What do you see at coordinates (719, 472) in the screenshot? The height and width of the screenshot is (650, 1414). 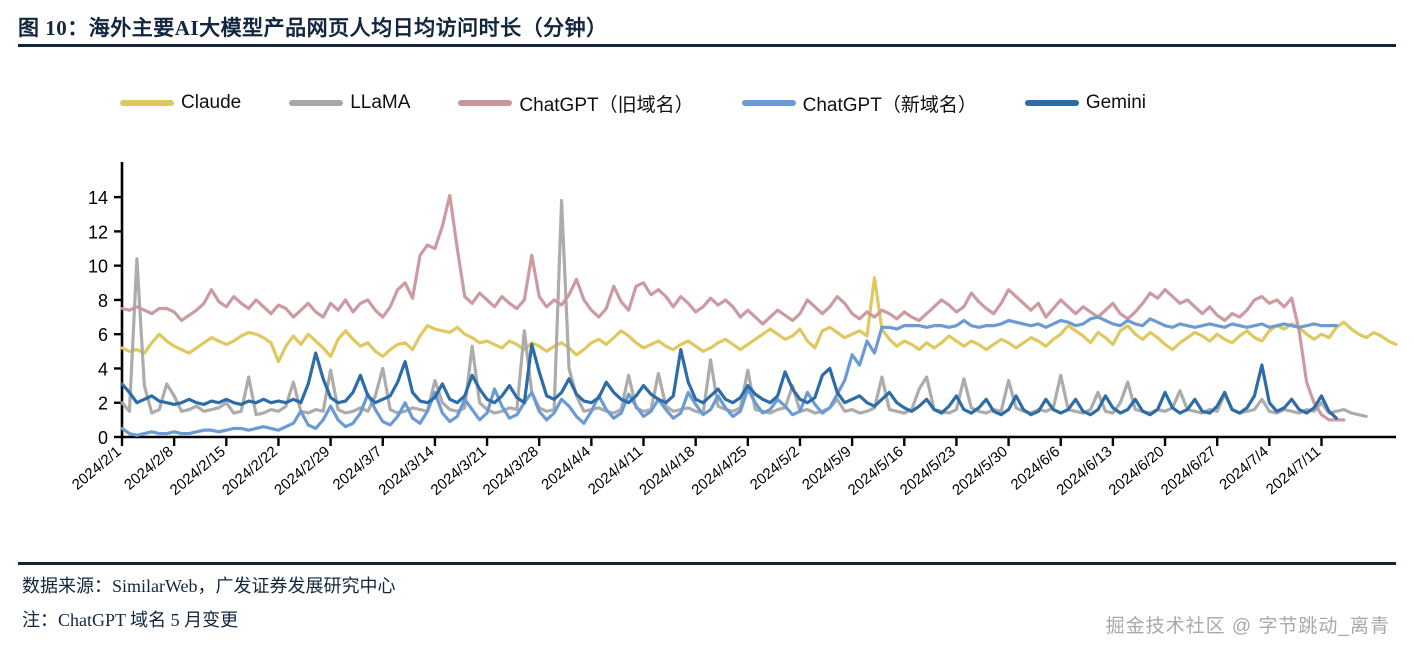 I see `x-tick-label: 2024/4/25` at bounding box center [719, 472].